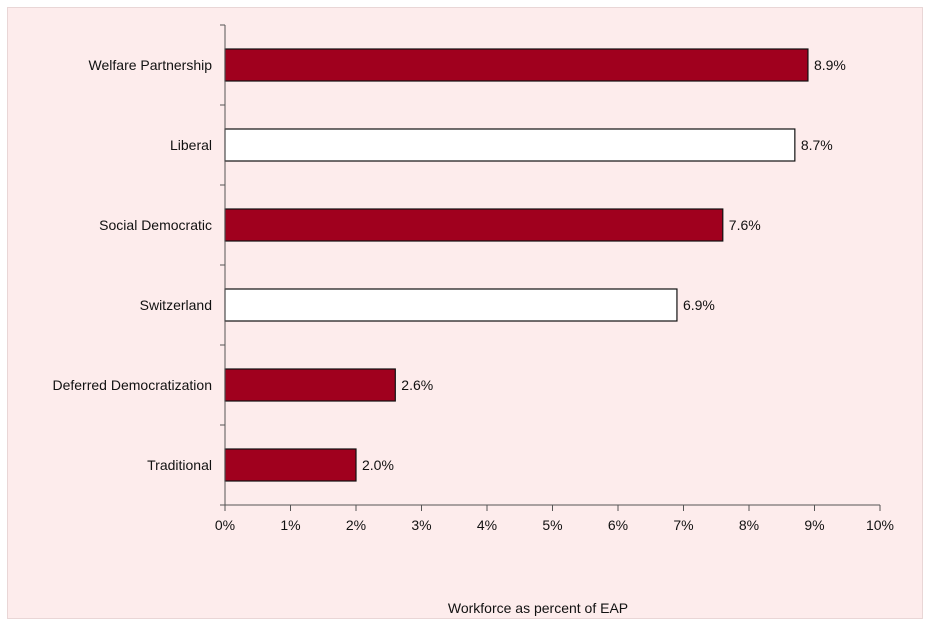 The width and height of the screenshot is (928, 625). I want to click on data-label: 6.9%, so click(699, 305).